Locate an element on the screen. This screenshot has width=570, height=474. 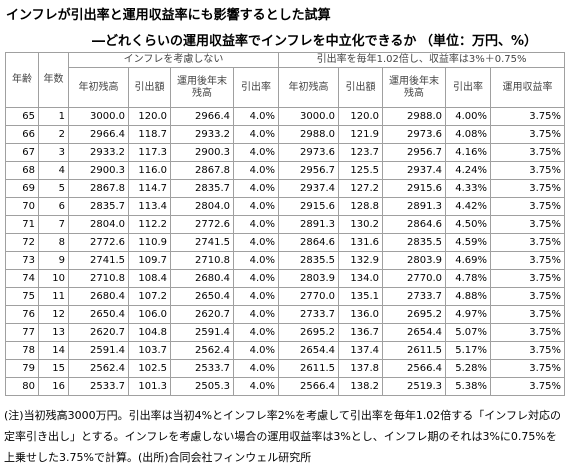
cell: 68 is located at coordinates (22, 170).